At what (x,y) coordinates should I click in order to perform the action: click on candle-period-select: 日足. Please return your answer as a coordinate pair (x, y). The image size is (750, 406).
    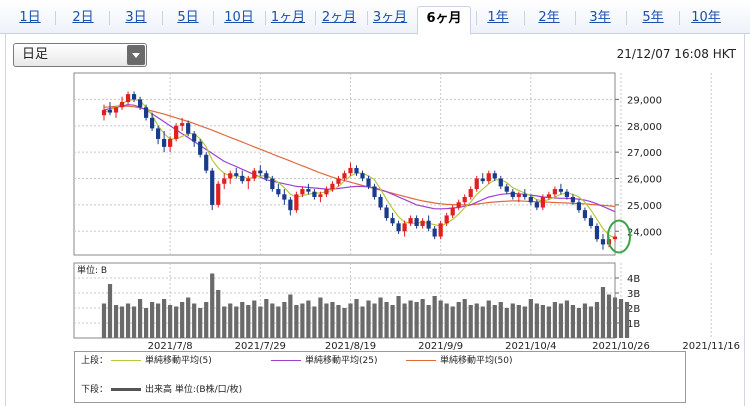
    Looking at the image, I should click on (80, 55).